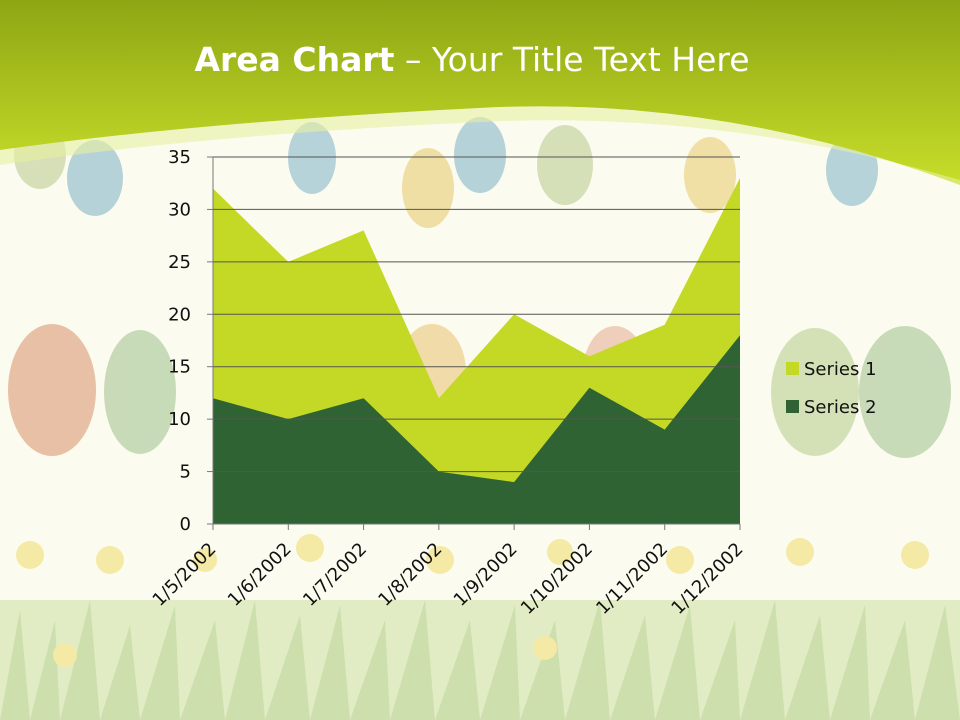 This screenshot has width=960, height=720. Describe the element at coordinates (840, 369) in the screenshot. I see `legend-label-series-1: Series 1` at that location.